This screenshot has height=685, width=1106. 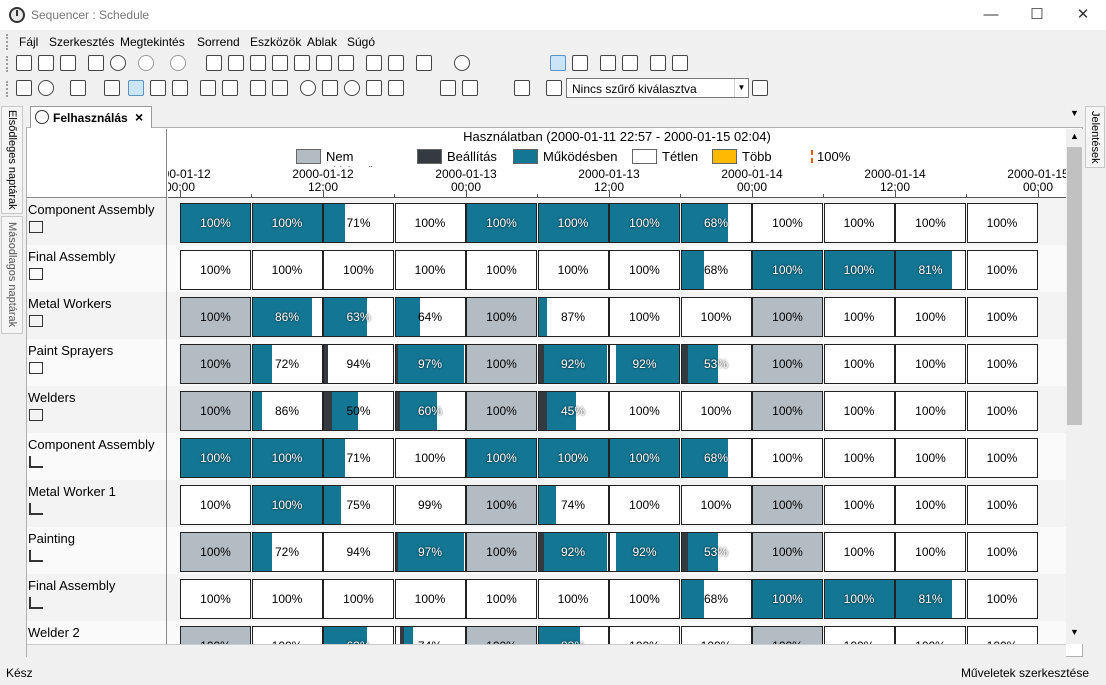 I want to click on utilization-cell: 86%, so click(x=287, y=411).